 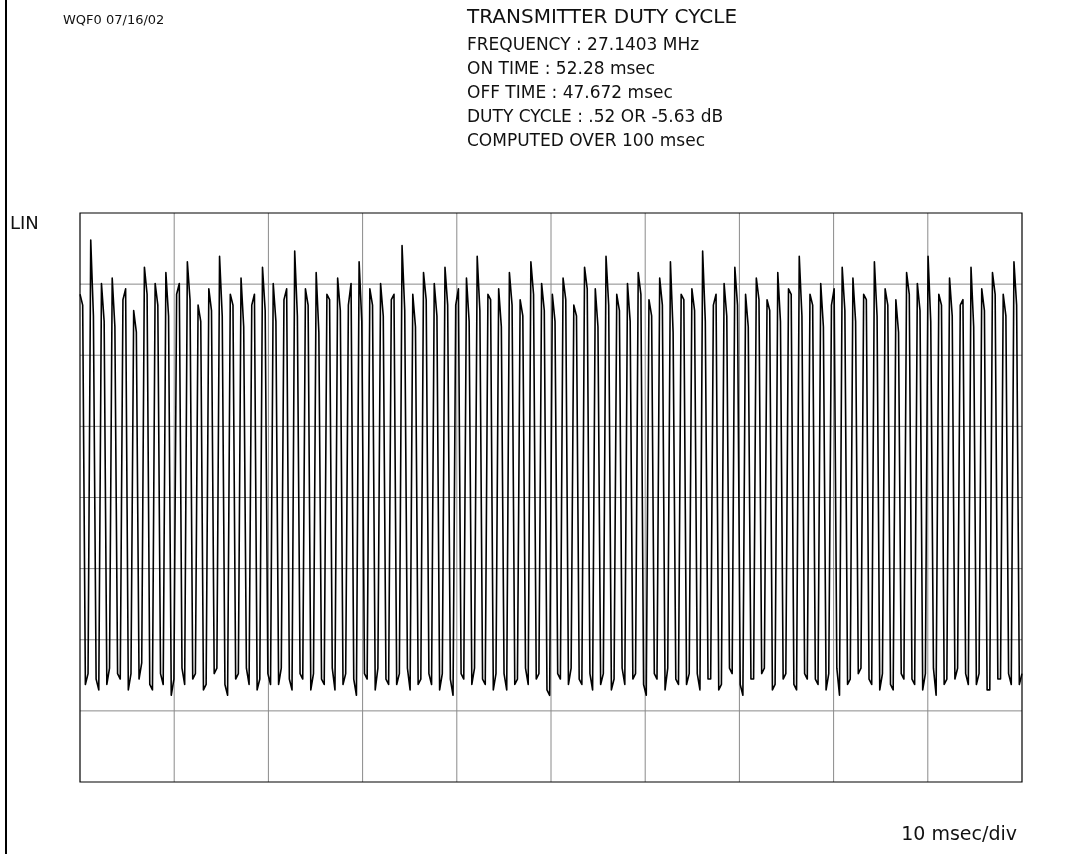 I want to click on text: ON TIME : 52.28 msec, so click(x=561, y=68).